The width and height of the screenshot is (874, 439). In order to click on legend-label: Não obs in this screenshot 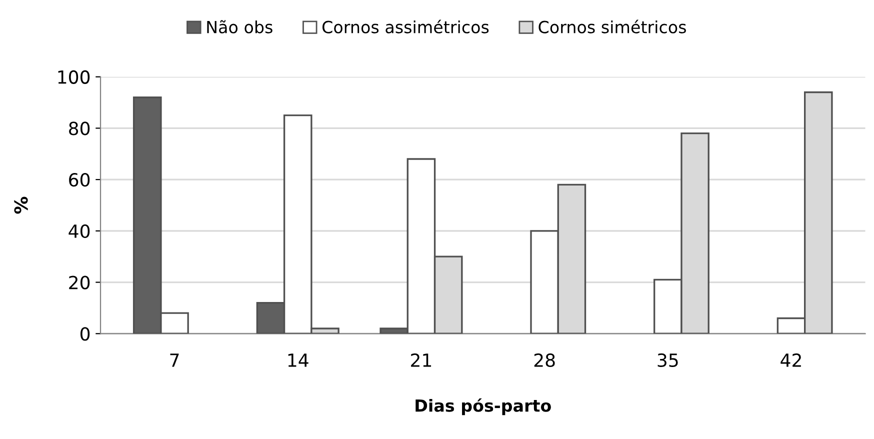, I will do `click(239, 27)`.